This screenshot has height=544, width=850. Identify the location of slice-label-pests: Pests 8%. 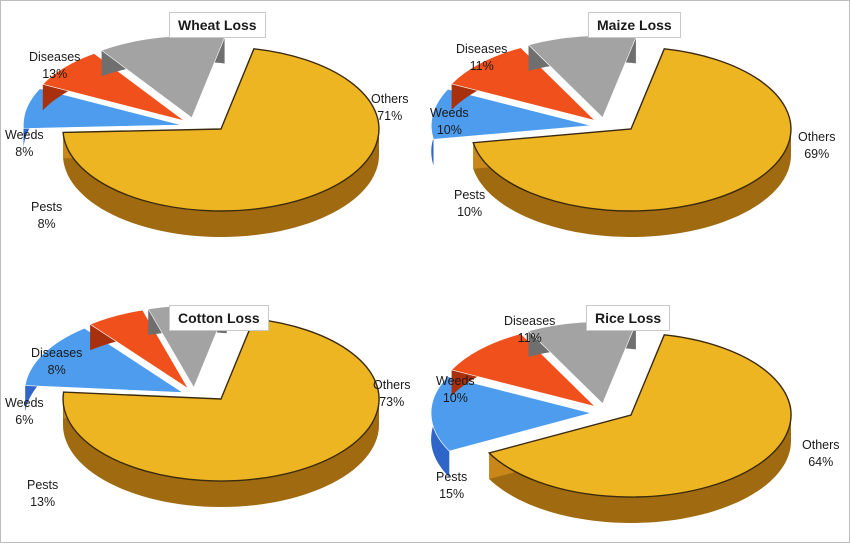
(46, 216).